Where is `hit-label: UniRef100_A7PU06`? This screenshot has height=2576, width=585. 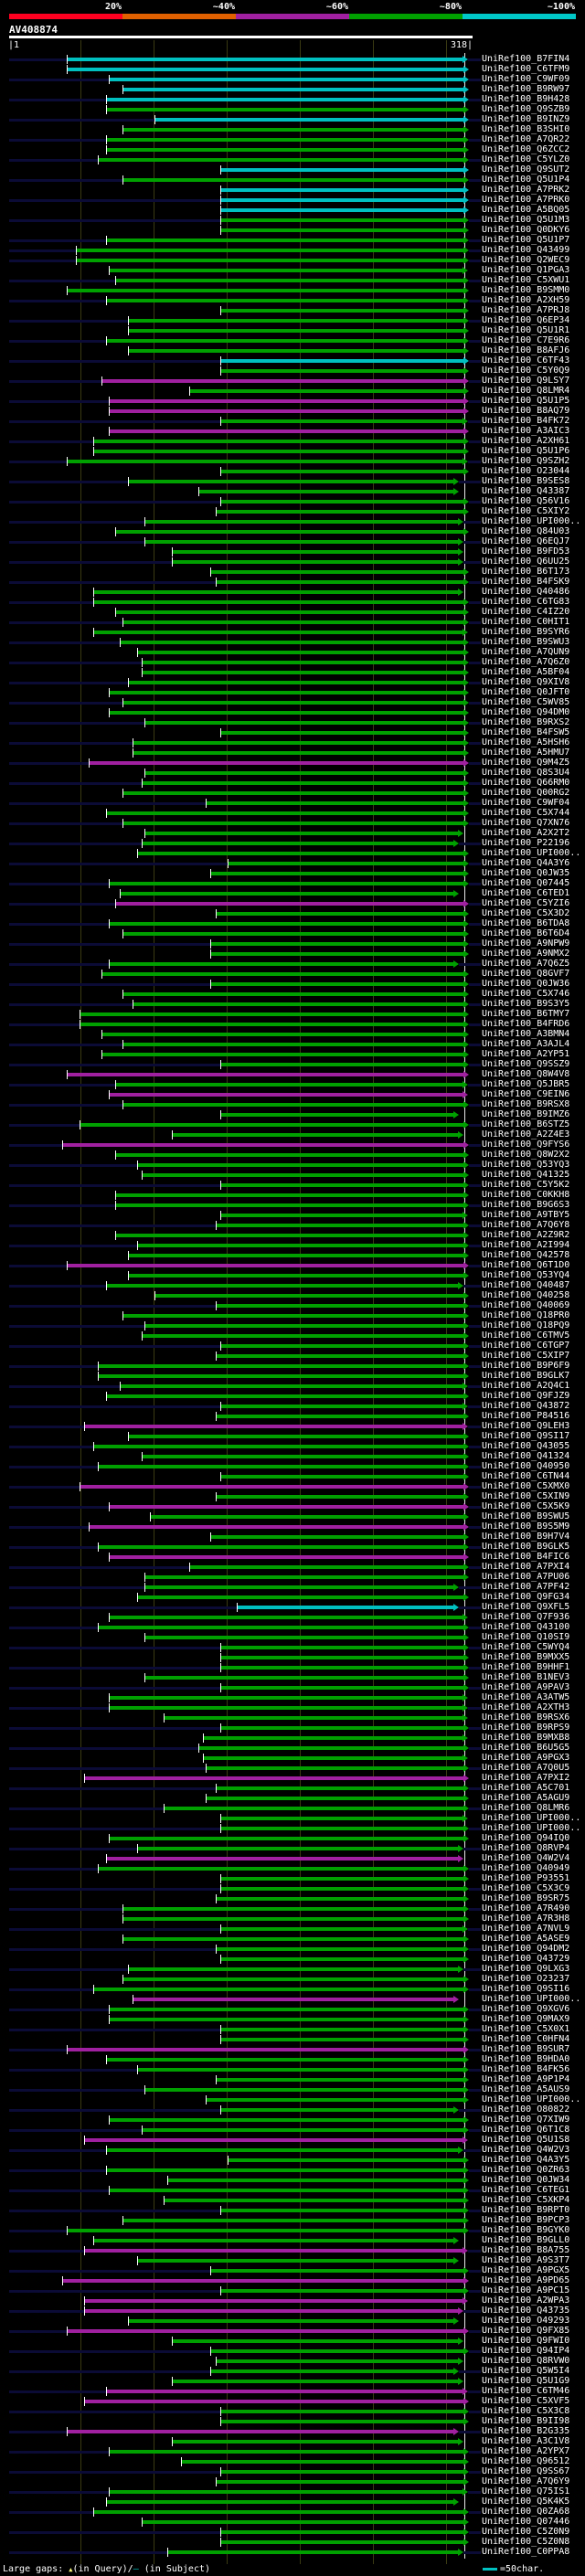 hit-label: UniRef100_A7PU06 is located at coordinates (526, 1577).